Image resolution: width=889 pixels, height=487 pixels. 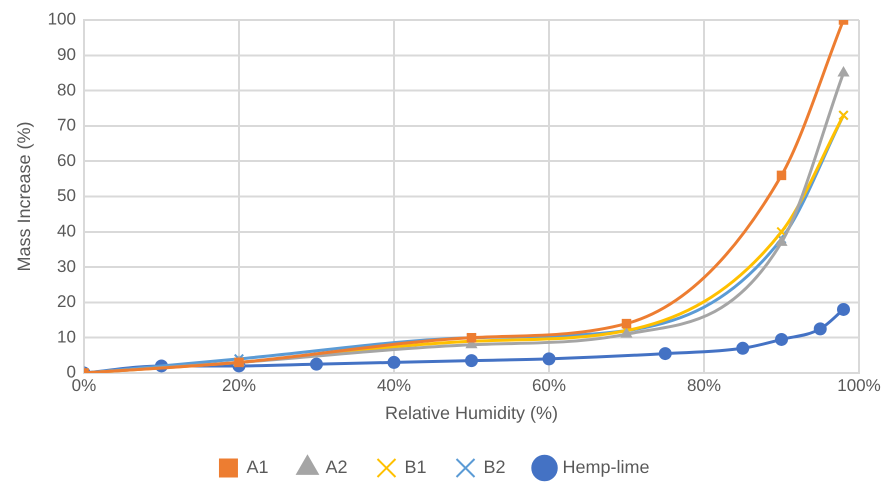 I want to click on legend-label: B1, so click(x=415, y=466).